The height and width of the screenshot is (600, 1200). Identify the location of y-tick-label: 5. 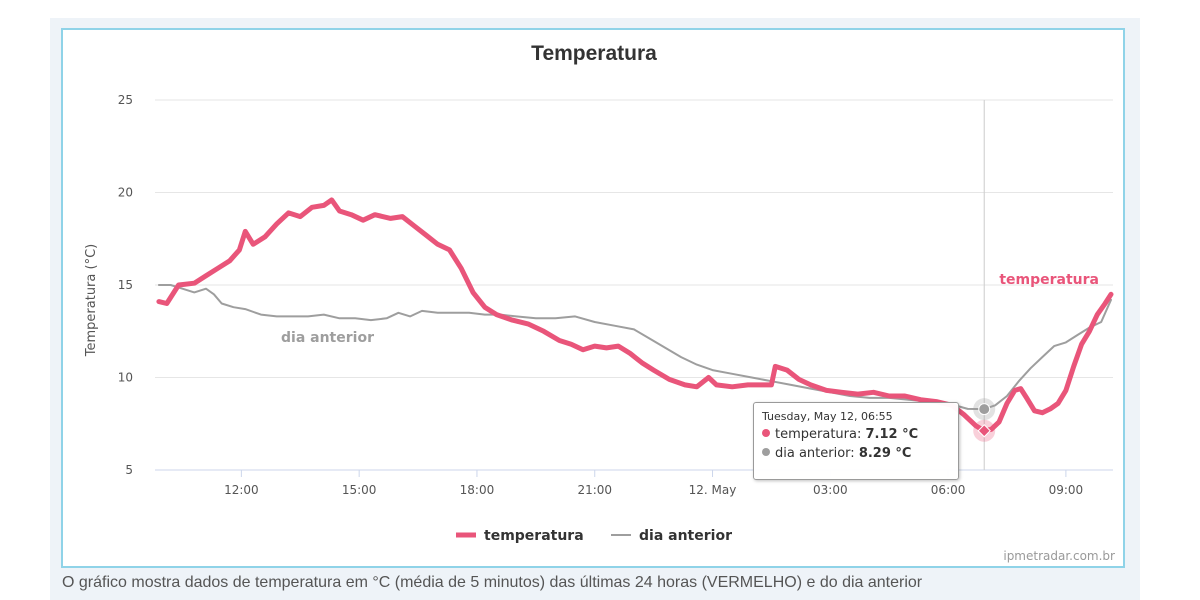
(129, 470).